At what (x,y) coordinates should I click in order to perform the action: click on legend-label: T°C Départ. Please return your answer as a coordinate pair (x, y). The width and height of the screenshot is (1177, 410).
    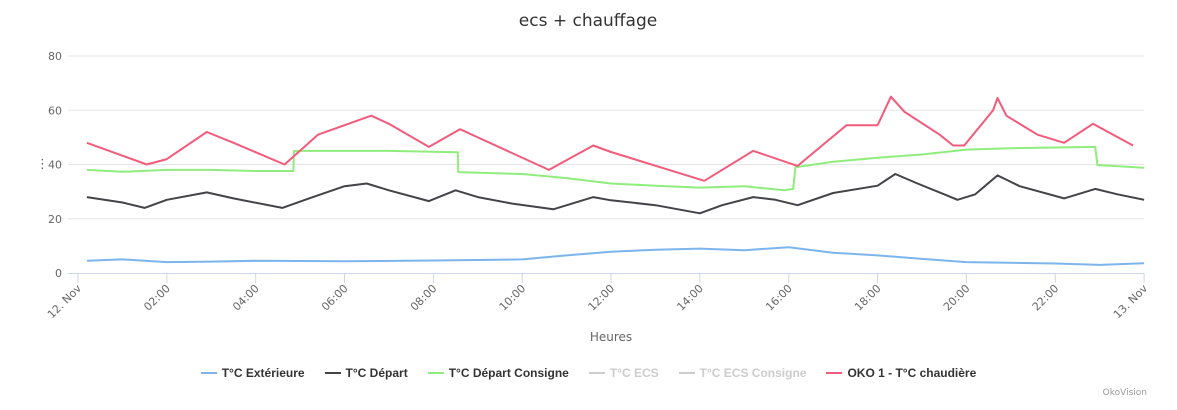
    Looking at the image, I should click on (376, 373).